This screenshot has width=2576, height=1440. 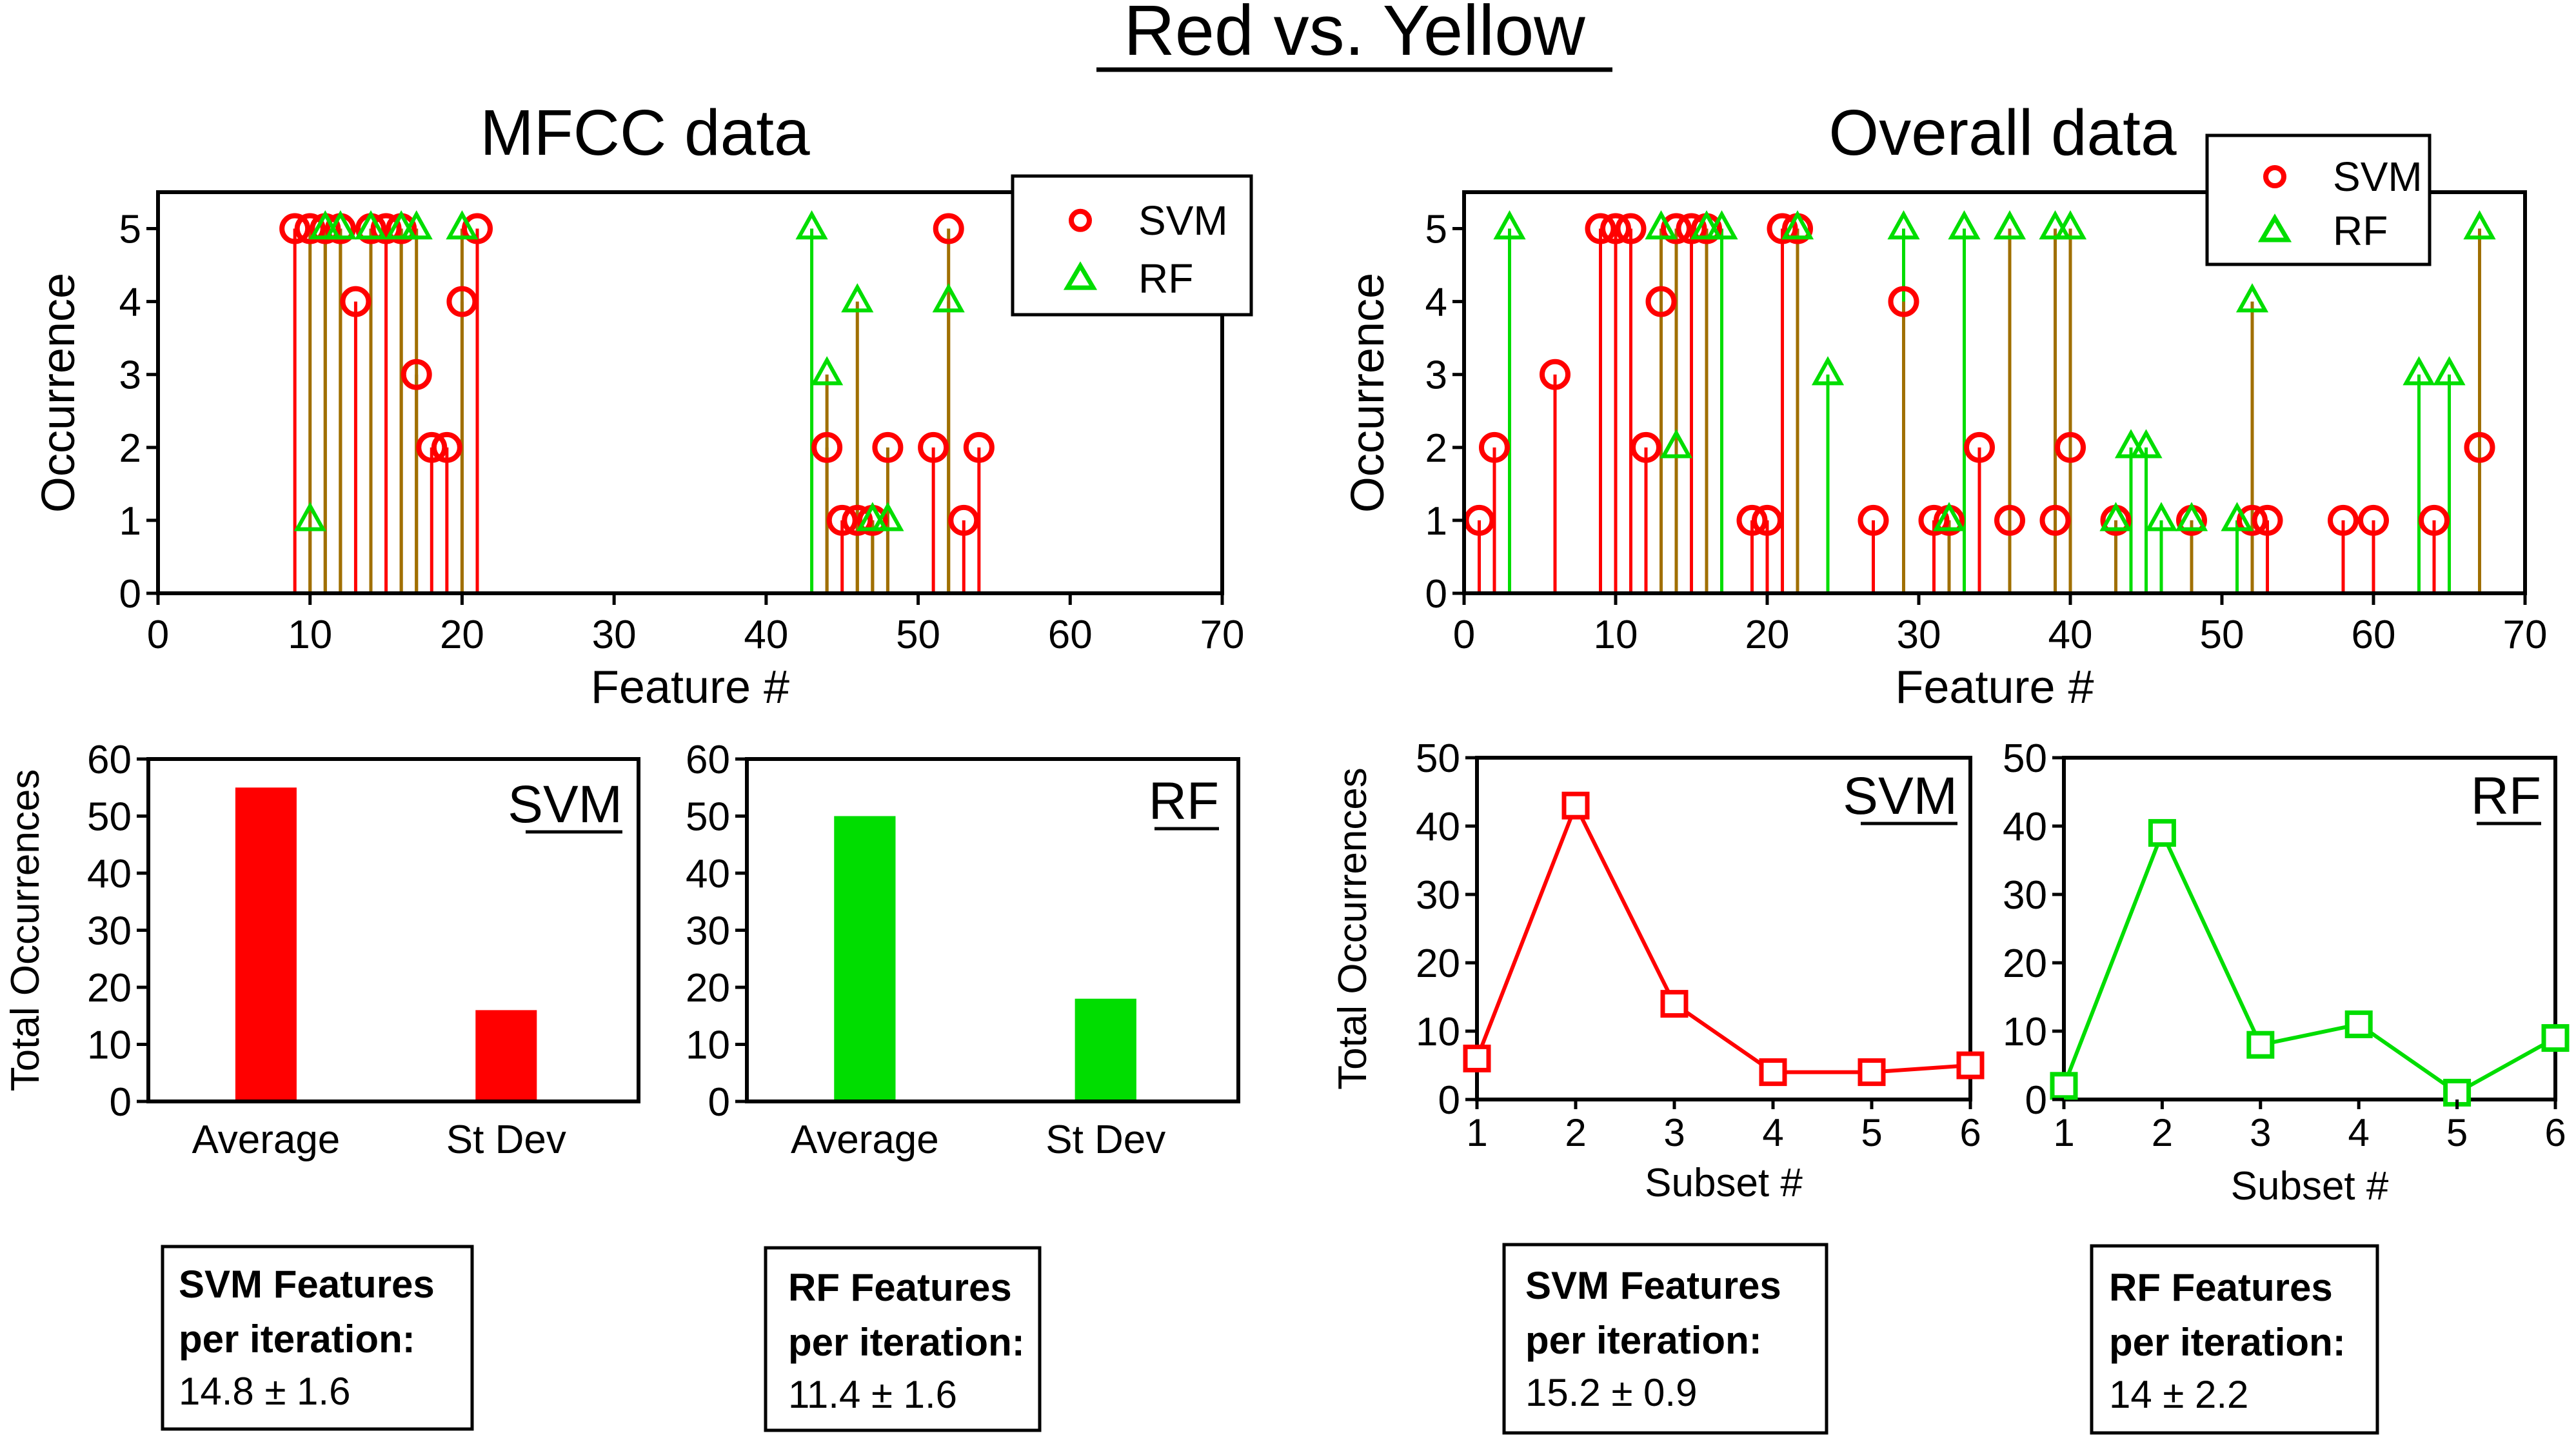 I want to click on x-tick-label: 40, so click(x=766, y=635).